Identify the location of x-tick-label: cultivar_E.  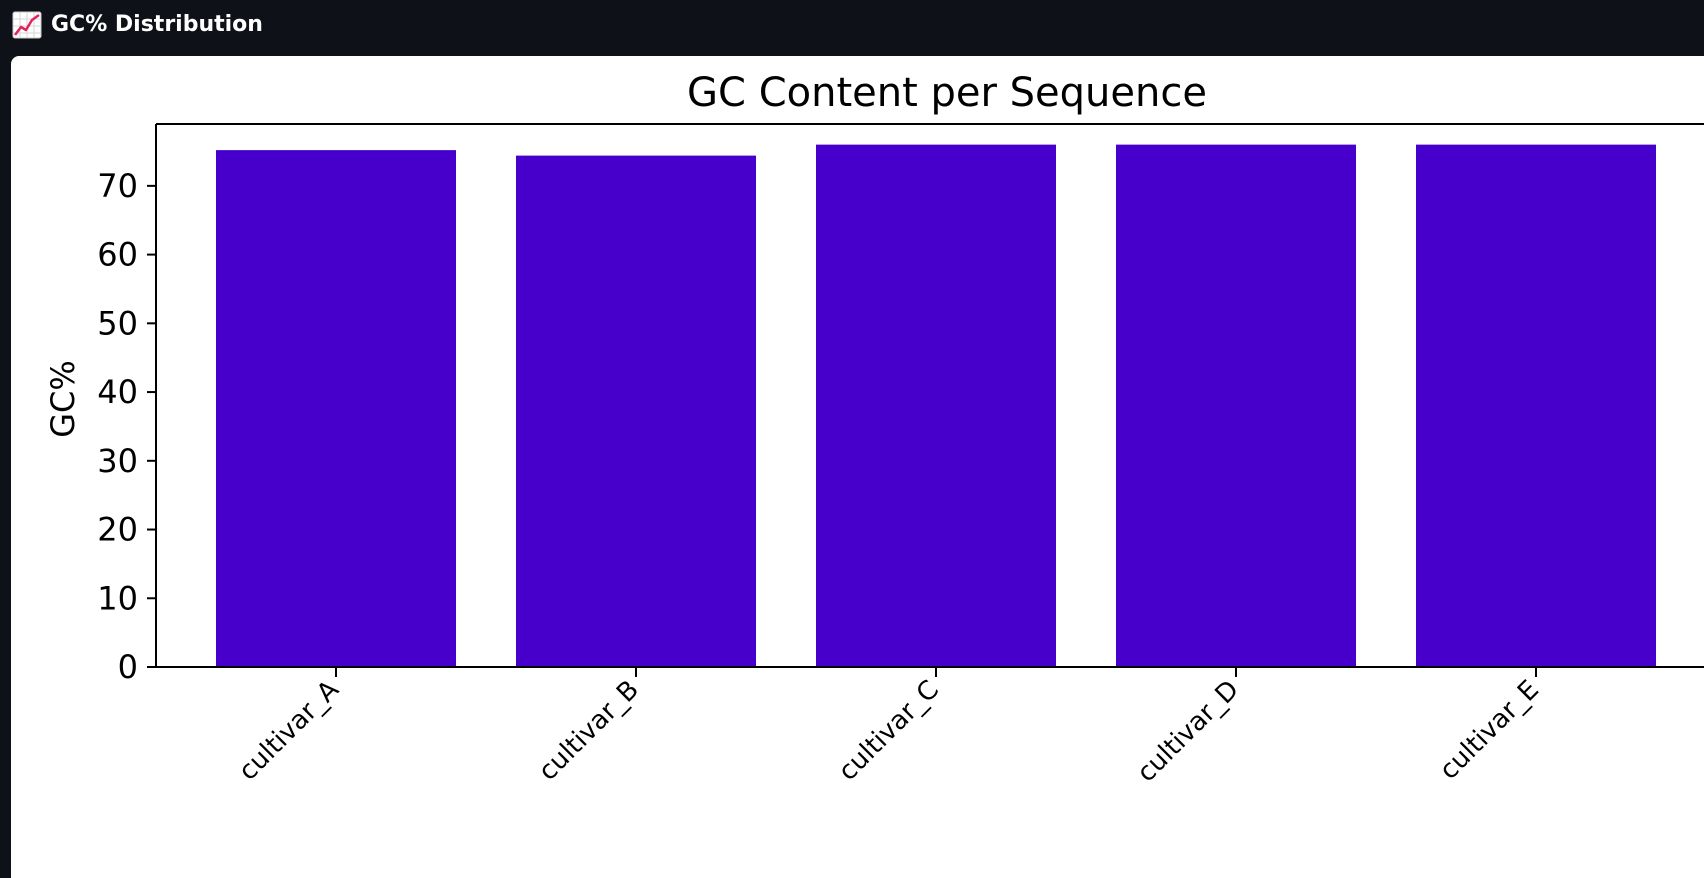
(1489, 730).